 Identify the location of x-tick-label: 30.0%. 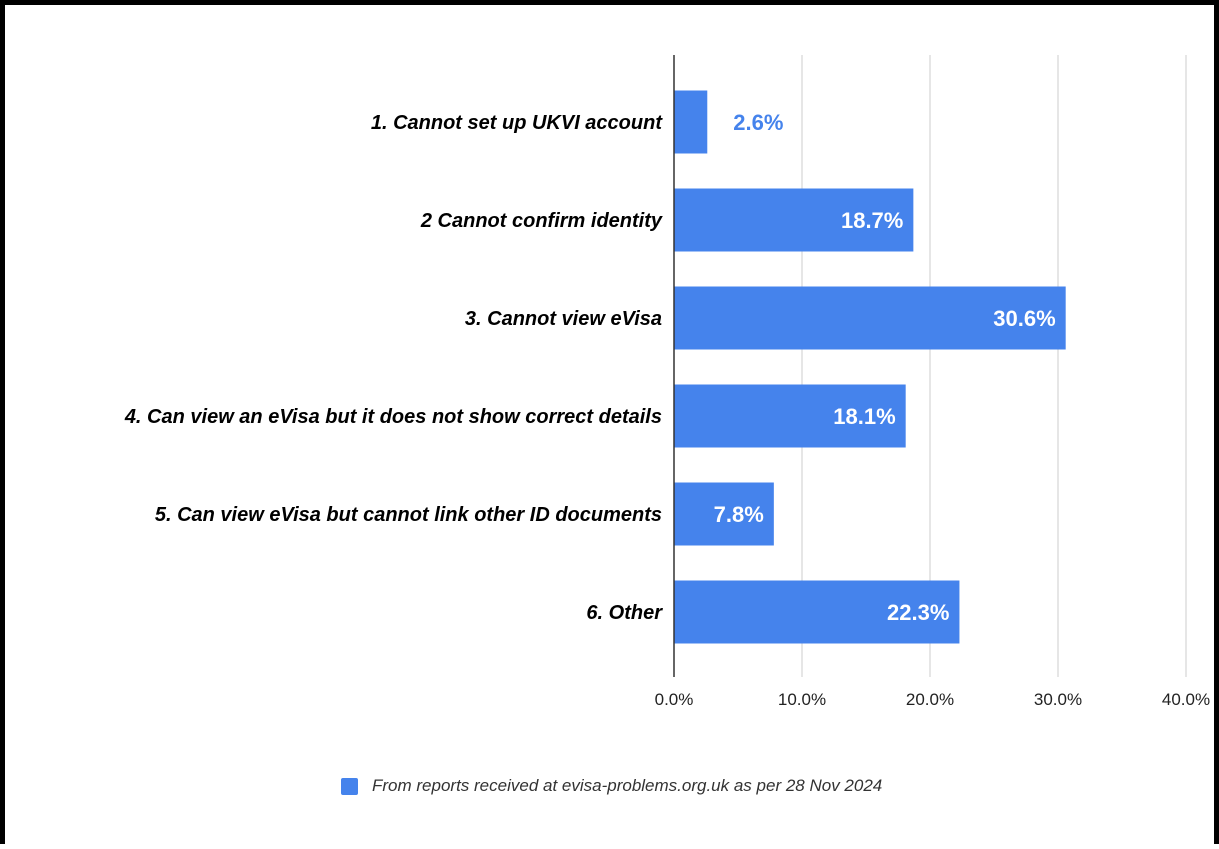
(1058, 699).